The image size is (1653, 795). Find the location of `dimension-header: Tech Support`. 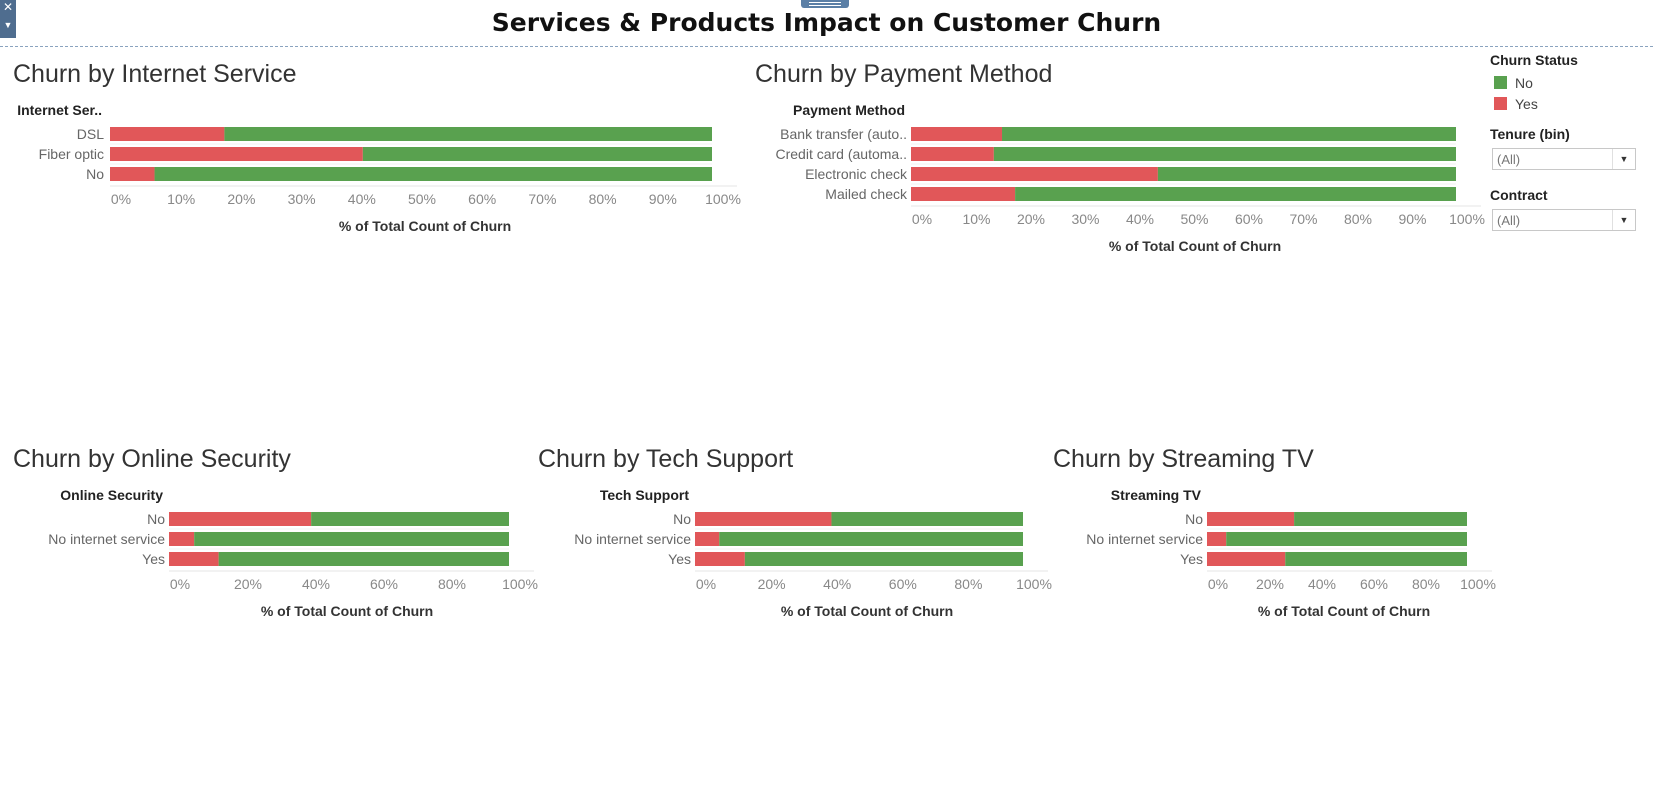

dimension-header: Tech Support is located at coordinates (645, 495).